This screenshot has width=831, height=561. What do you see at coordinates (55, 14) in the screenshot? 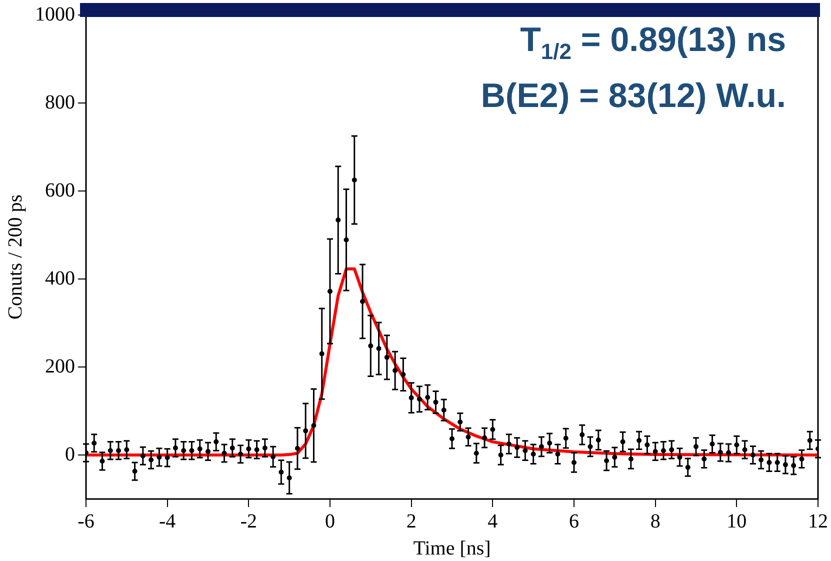
I see `y-tick-label: 1000` at bounding box center [55, 14].